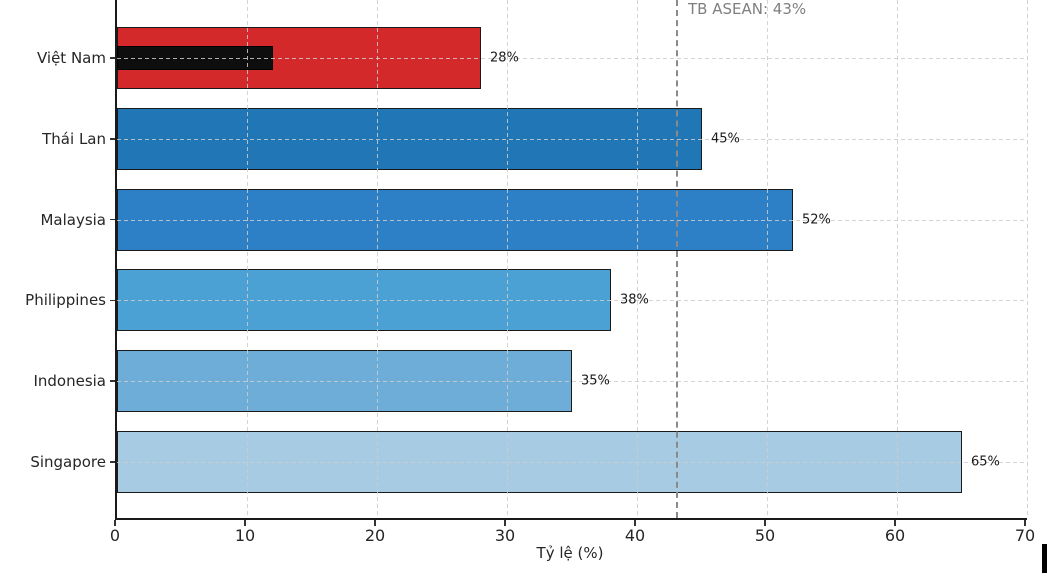 The image size is (1047, 583). Describe the element at coordinates (1025, 535) in the screenshot. I see `x-tick-label-70: 70` at that location.